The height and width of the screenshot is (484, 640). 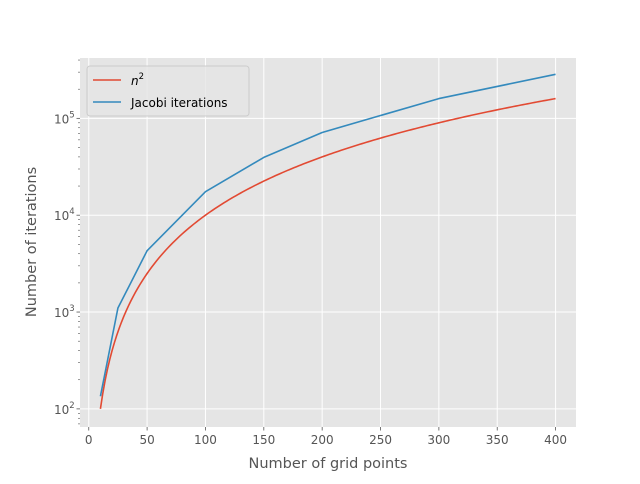 What do you see at coordinates (89, 440) in the screenshot?
I see `x-tick-label: 0` at bounding box center [89, 440].